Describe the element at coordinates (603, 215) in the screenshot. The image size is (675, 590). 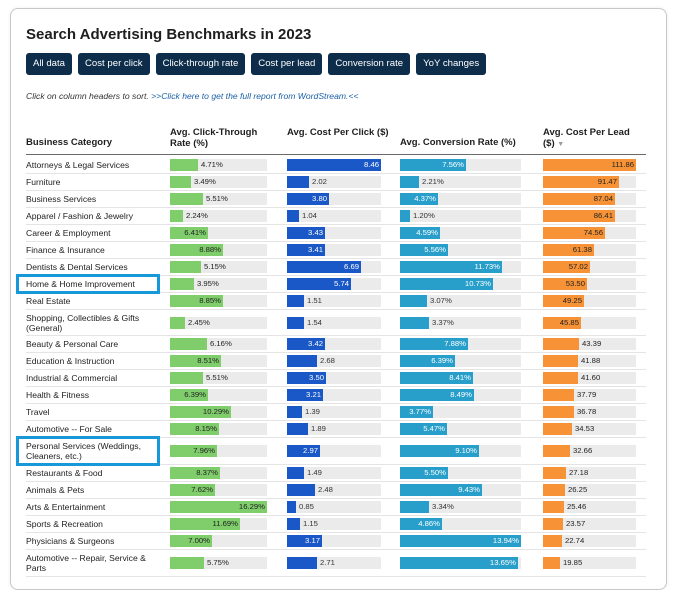
I see `cpl-value-label: 86.41` at that location.